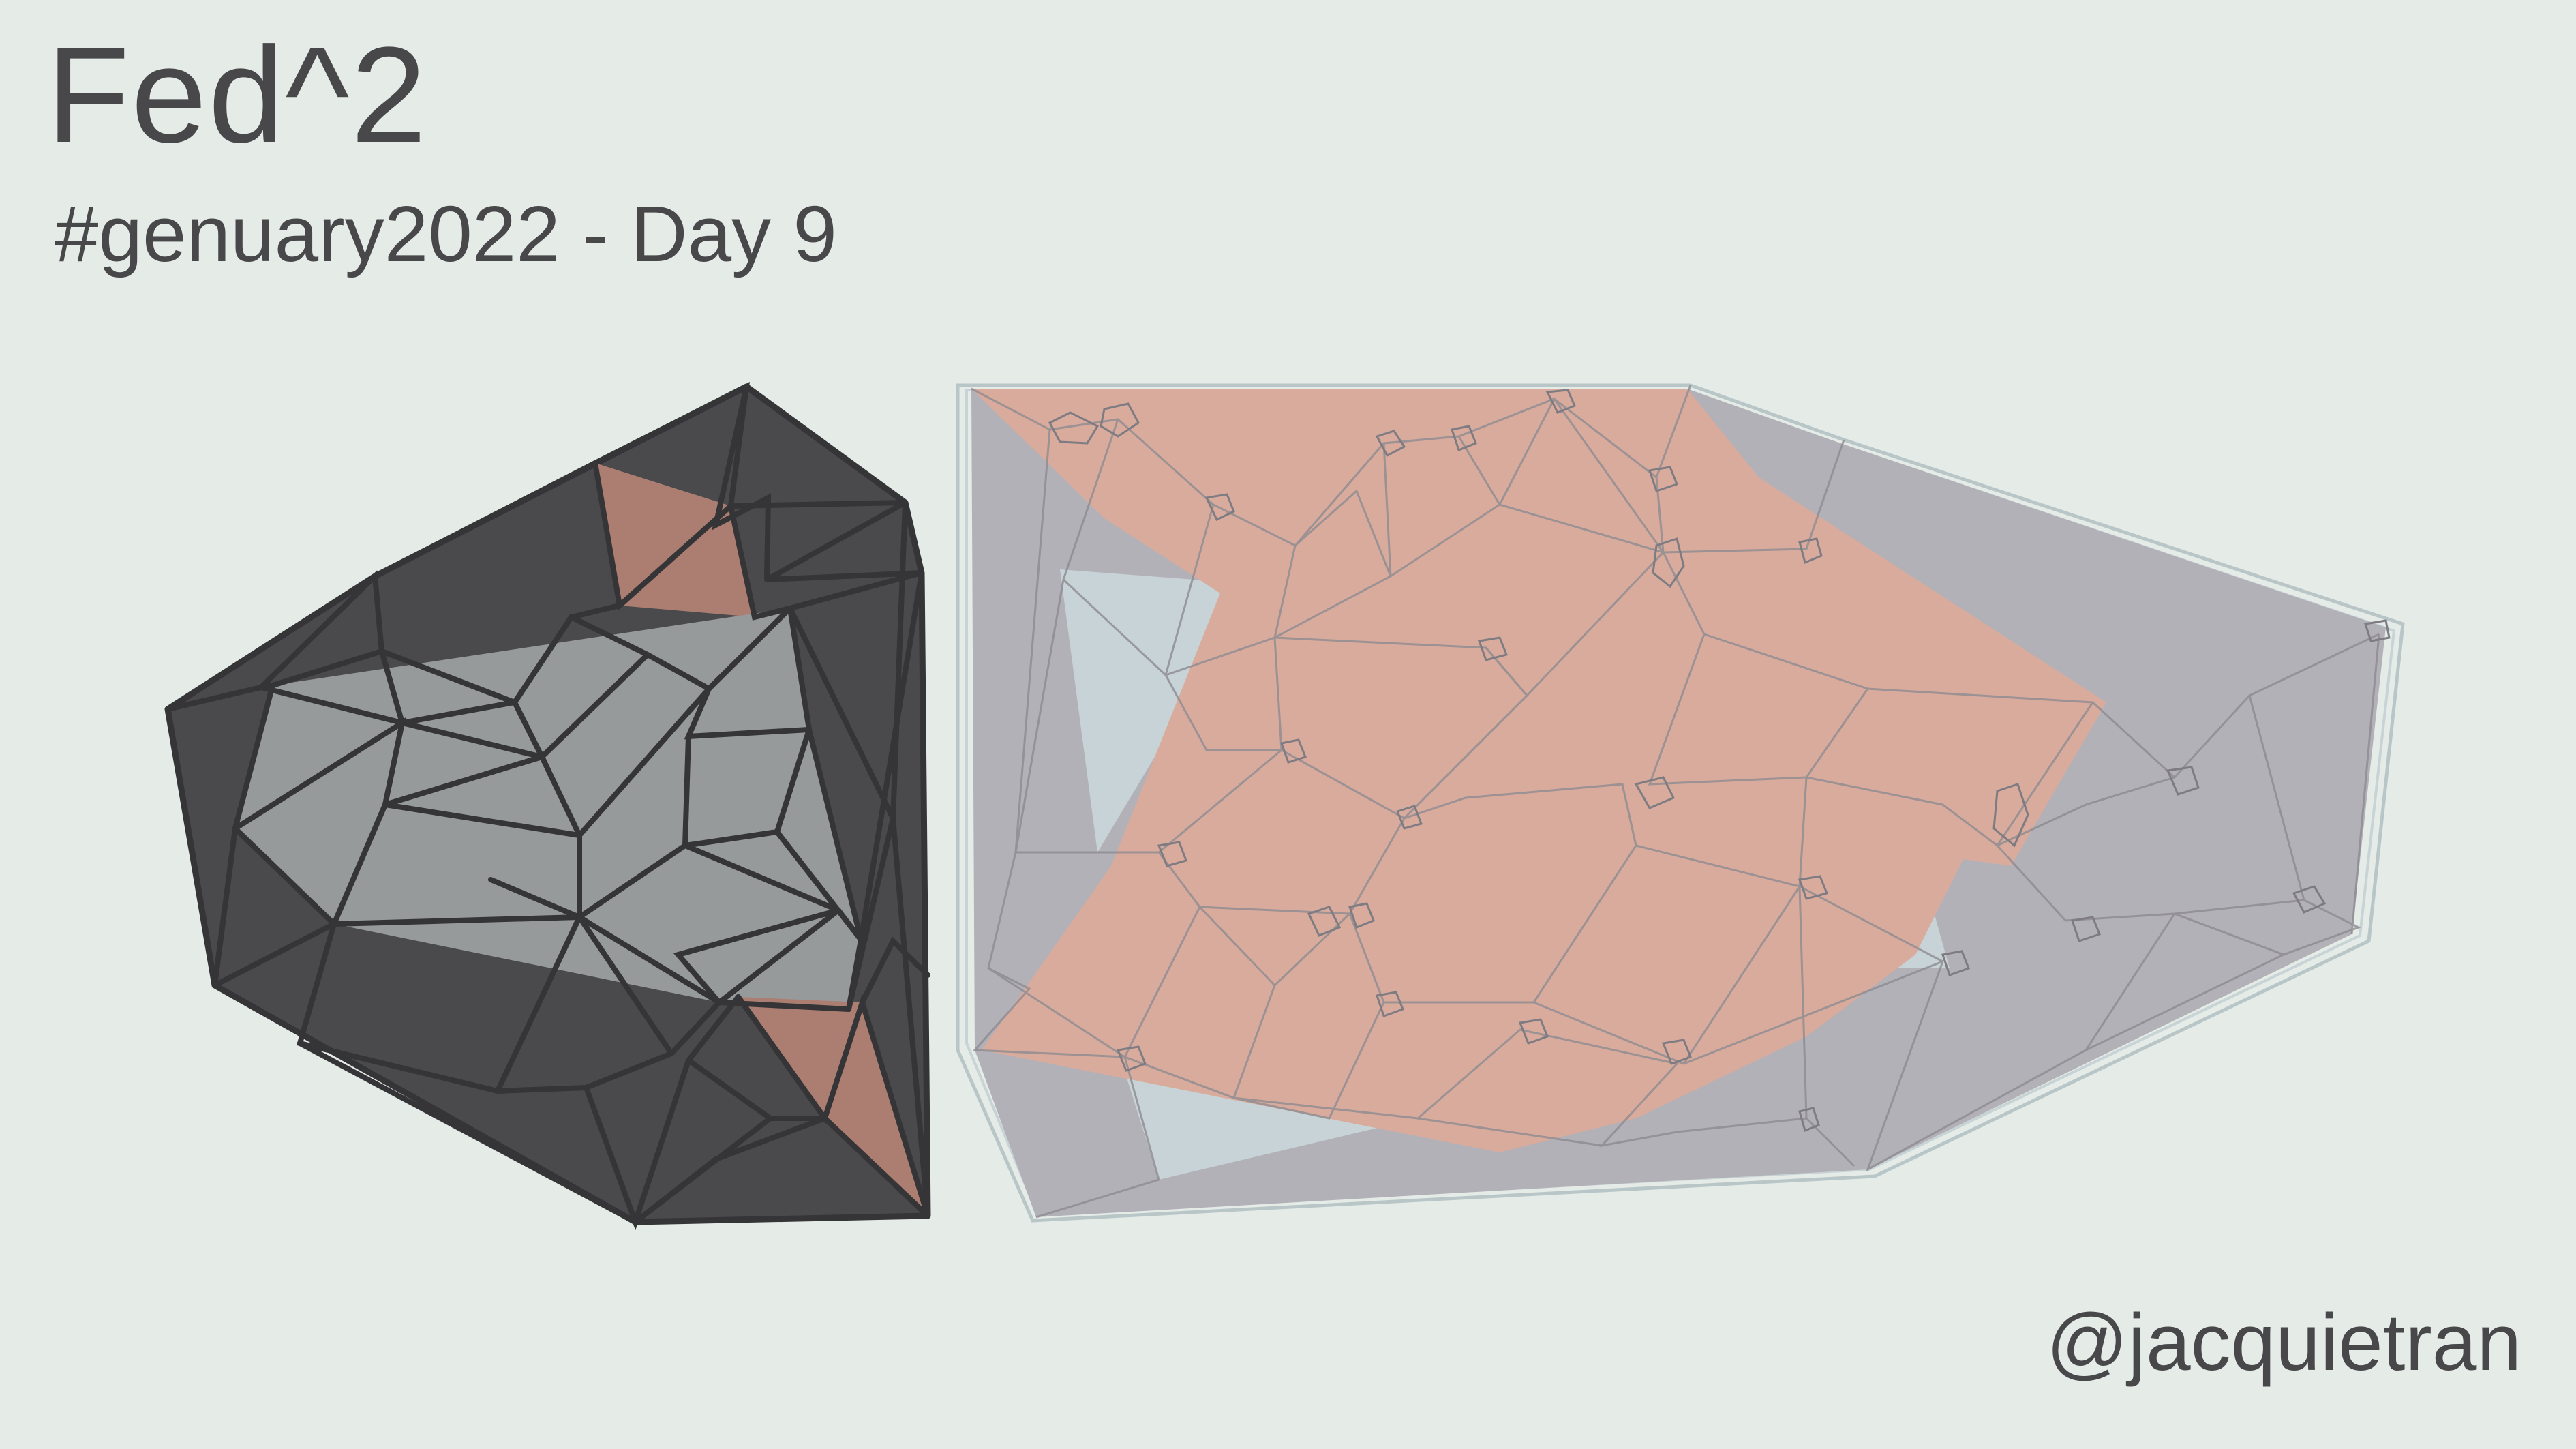  What do you see at coordinates (833, 1106) in the screenshot?
I see `left-salmon-bottom` at bounding box center [833, 1106].